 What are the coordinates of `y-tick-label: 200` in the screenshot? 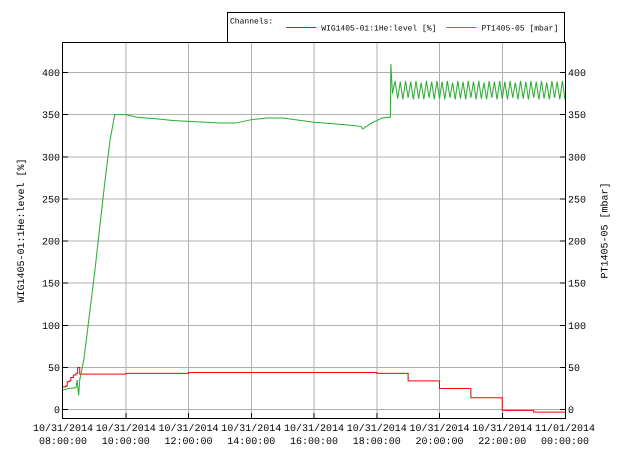 It's located at (51, 243).